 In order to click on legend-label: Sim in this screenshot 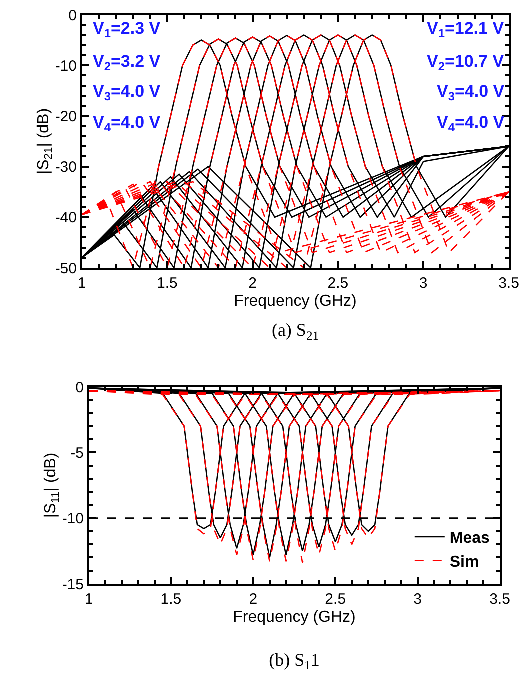, I will do `click(465, 563)`.